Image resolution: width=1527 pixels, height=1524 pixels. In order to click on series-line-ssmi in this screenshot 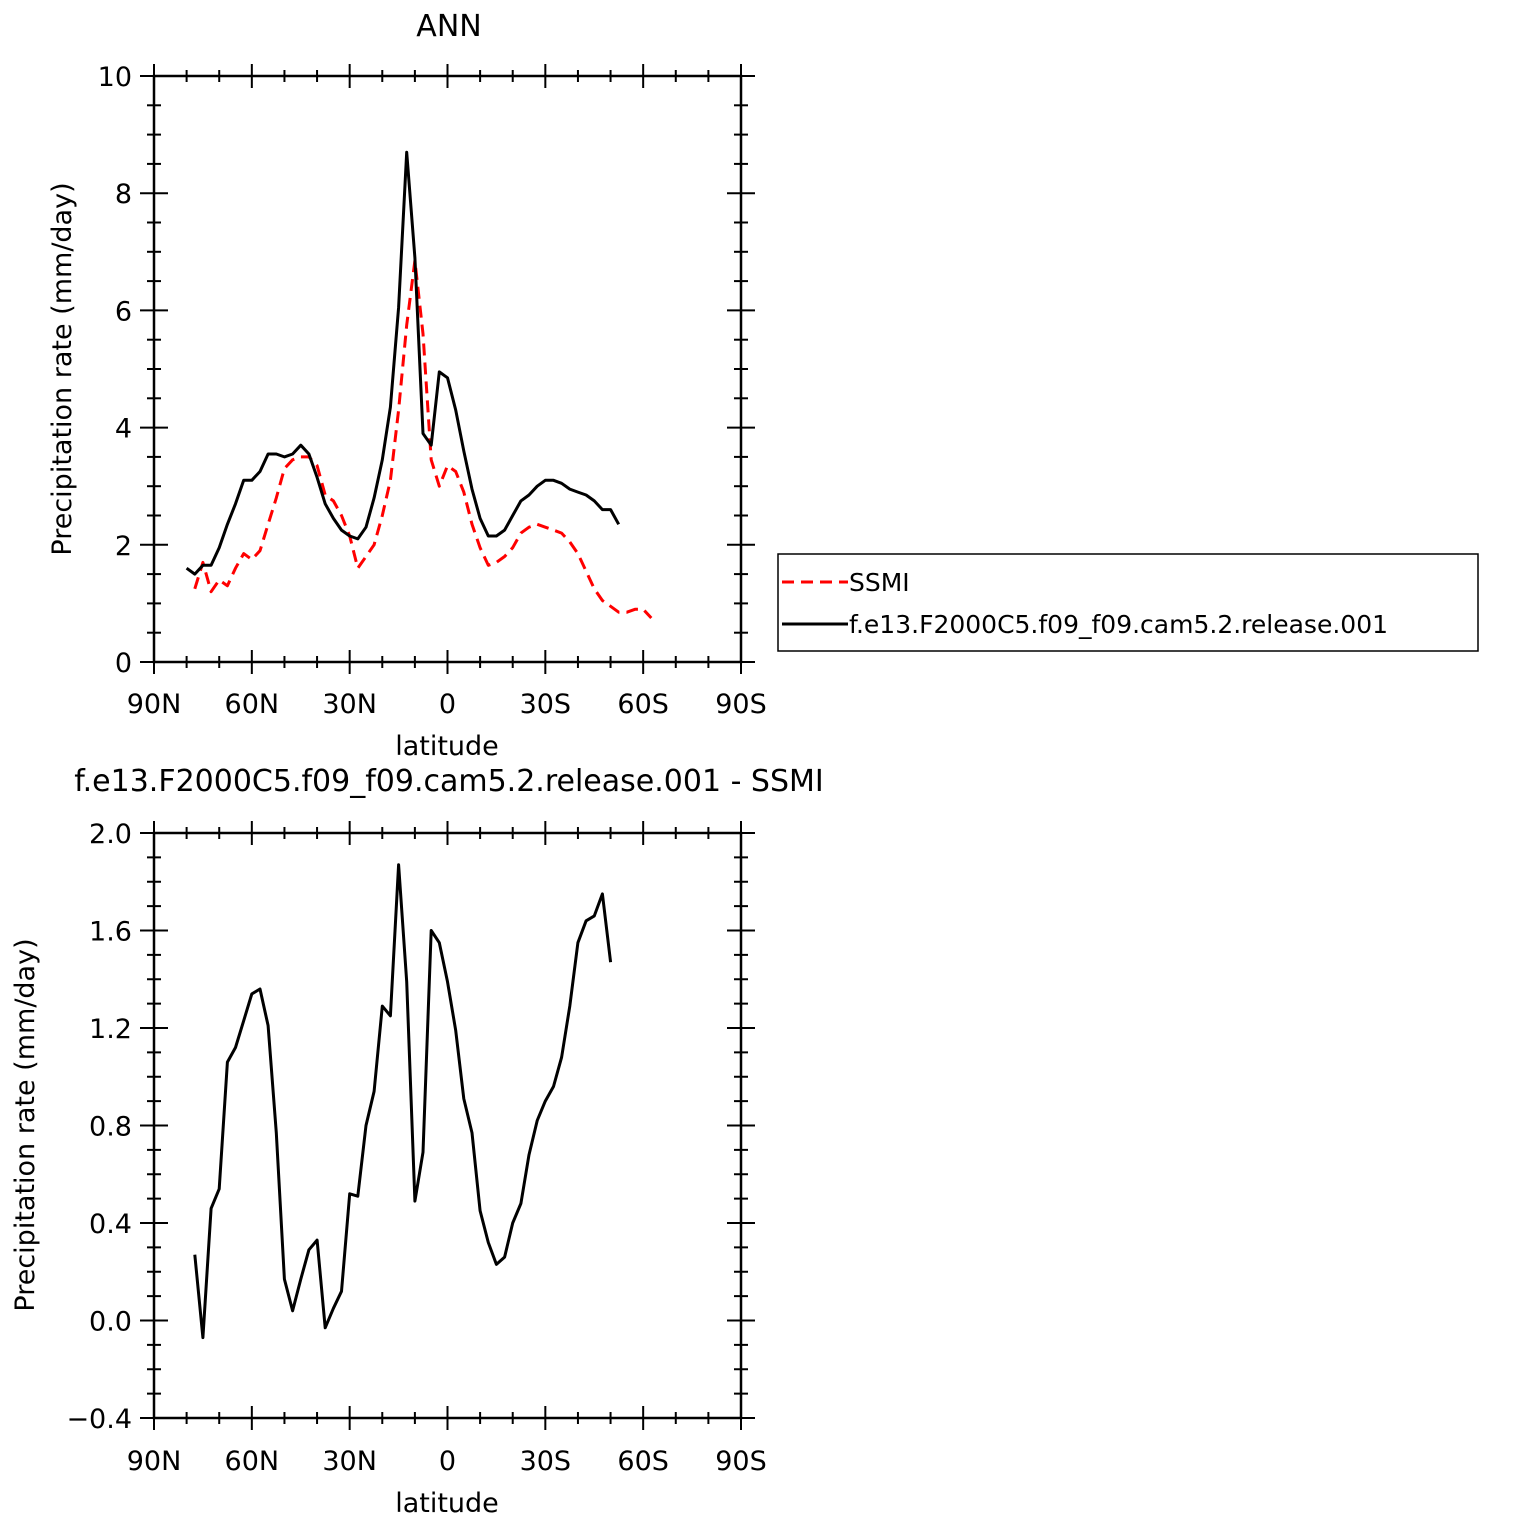, I will do `click(423, 439)`.